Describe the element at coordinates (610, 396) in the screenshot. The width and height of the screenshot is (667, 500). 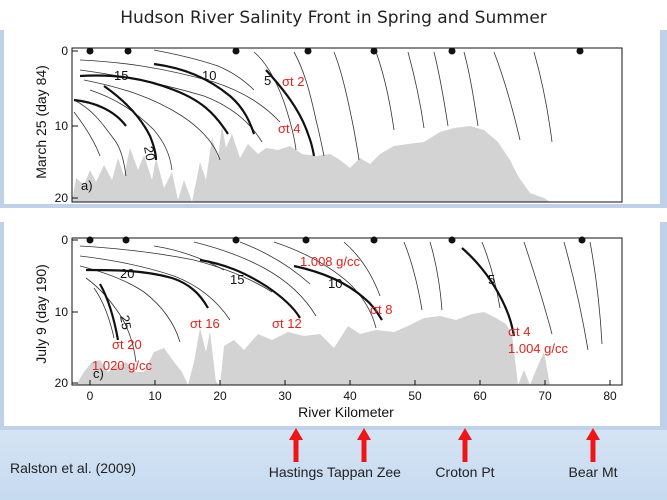
I see `panel-c-xtick-80: 80` at that location.